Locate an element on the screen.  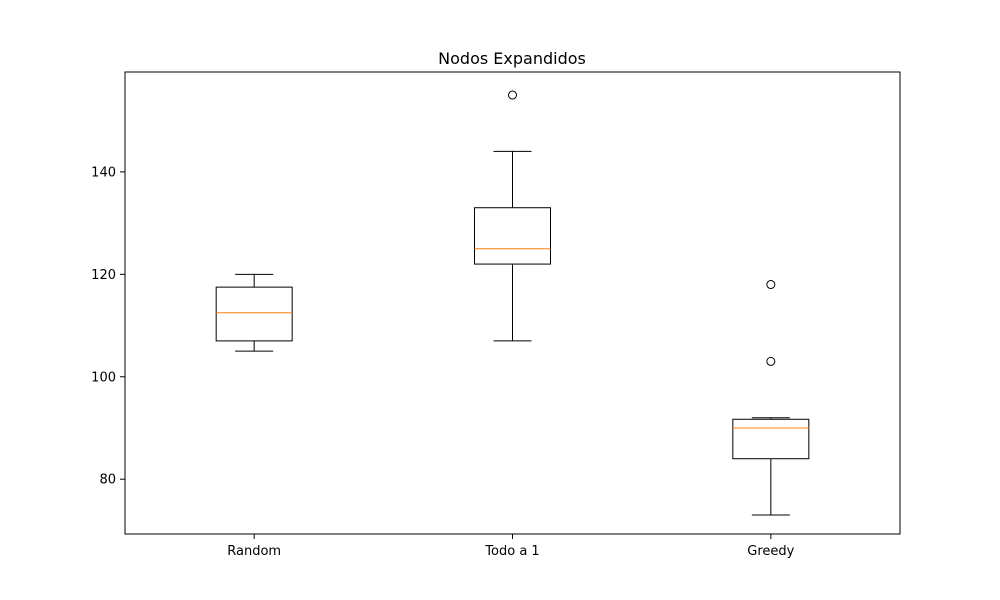
y-tick-label: 100 is located at coordinates (103, 377).